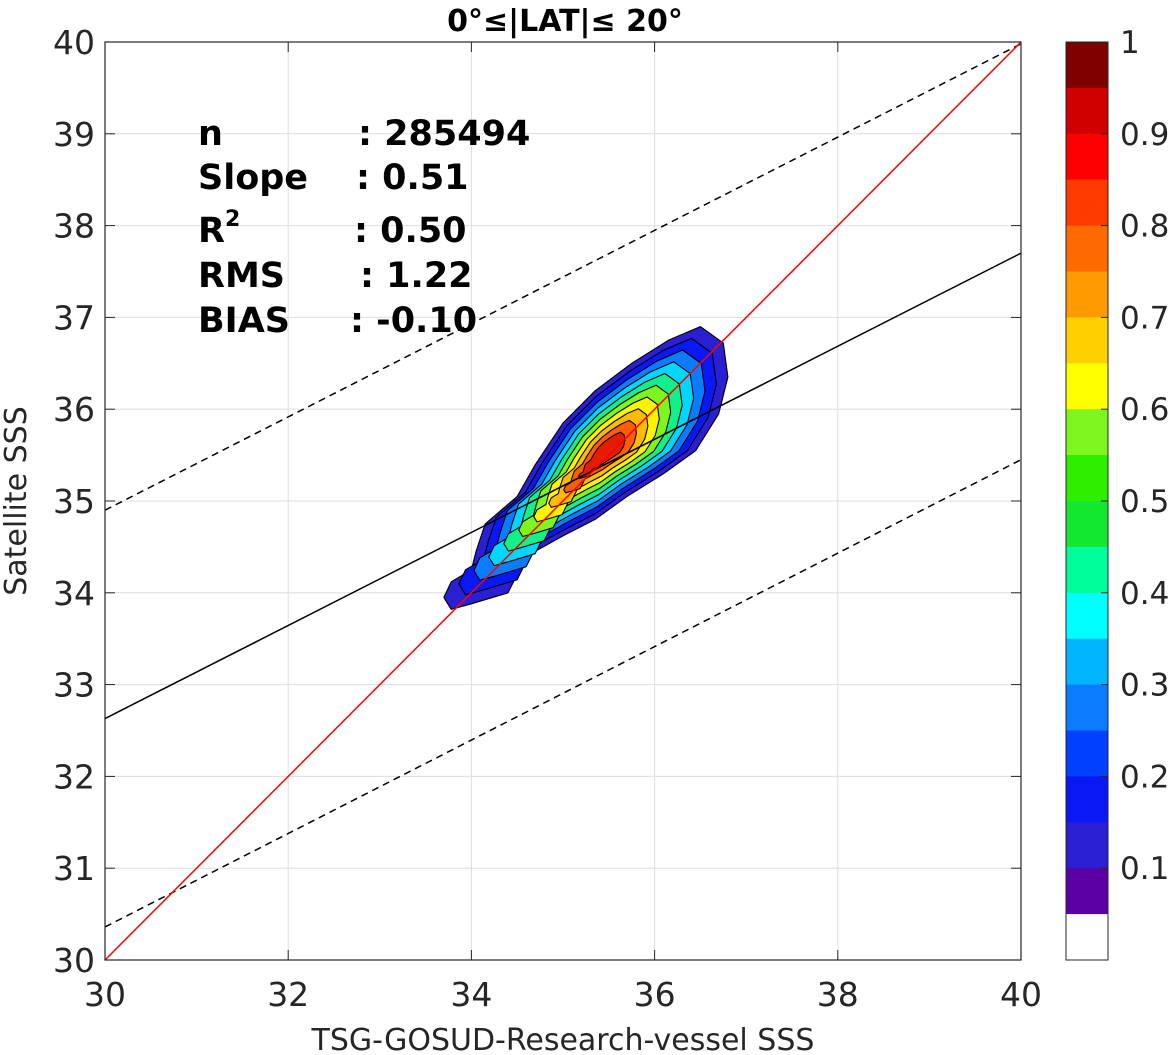  Describe the element at coordinates (1144, 410) in the screenshot. I see `colorbar-tick-label: 0.6` at that location.